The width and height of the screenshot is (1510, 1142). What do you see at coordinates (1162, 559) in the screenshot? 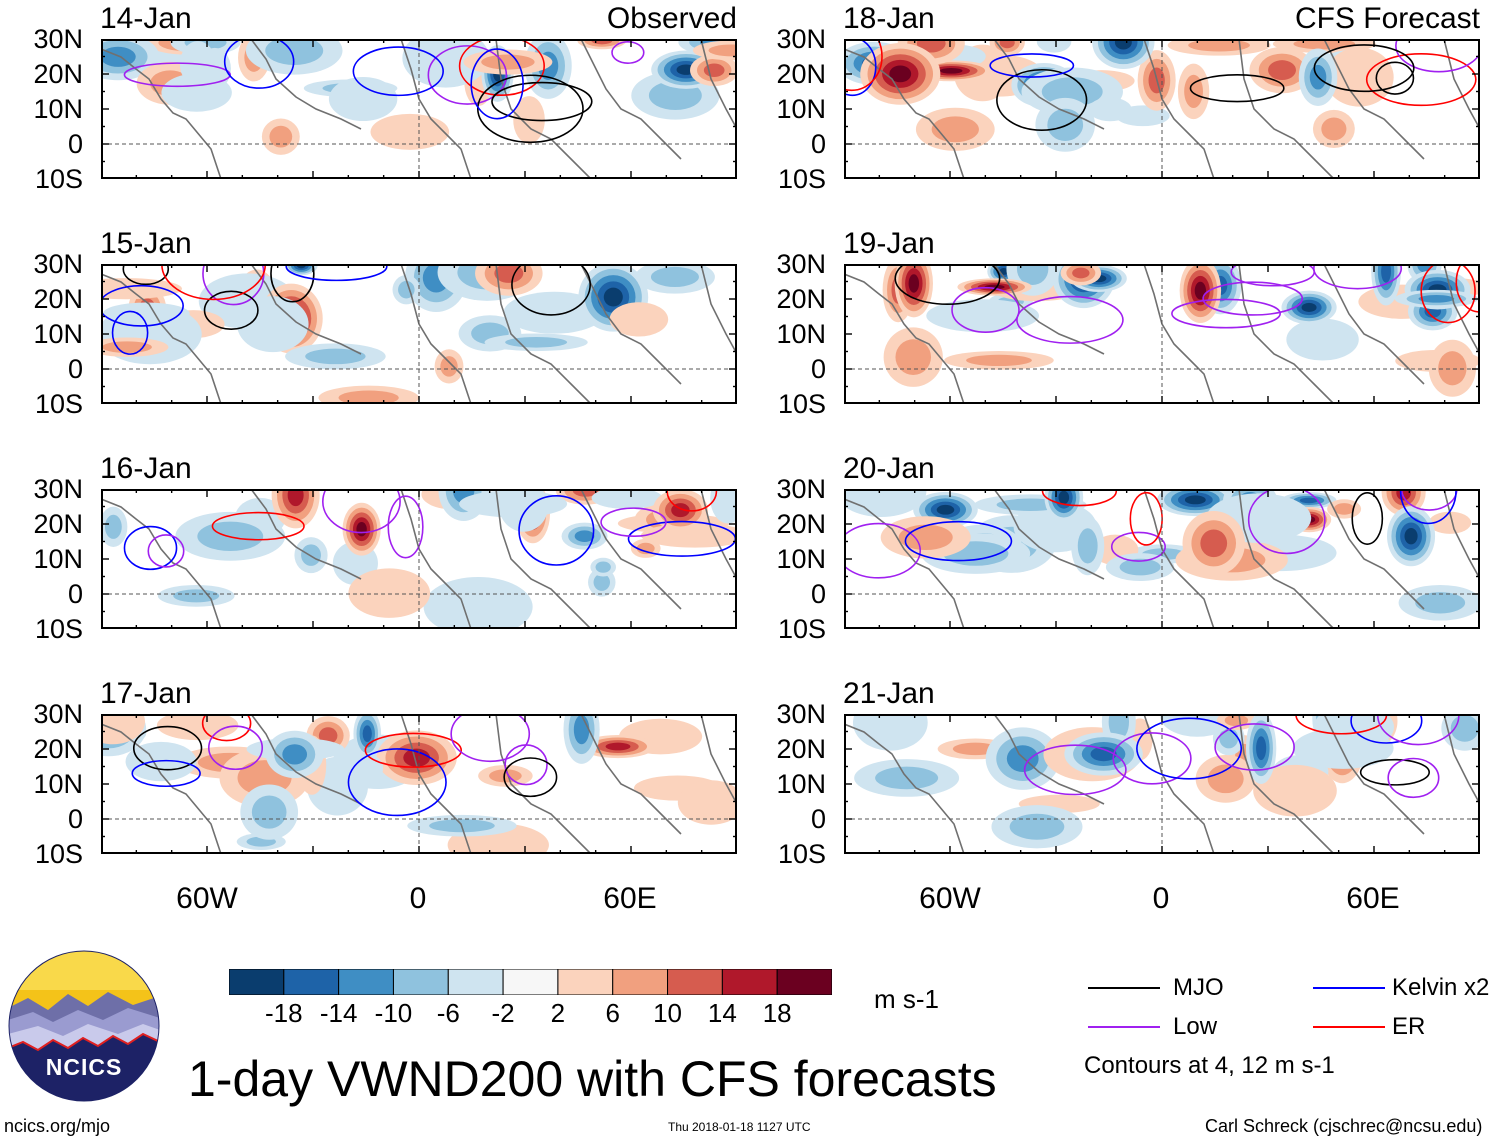
I see `map-panel-20-jan` at bounding box center [1162, 559].